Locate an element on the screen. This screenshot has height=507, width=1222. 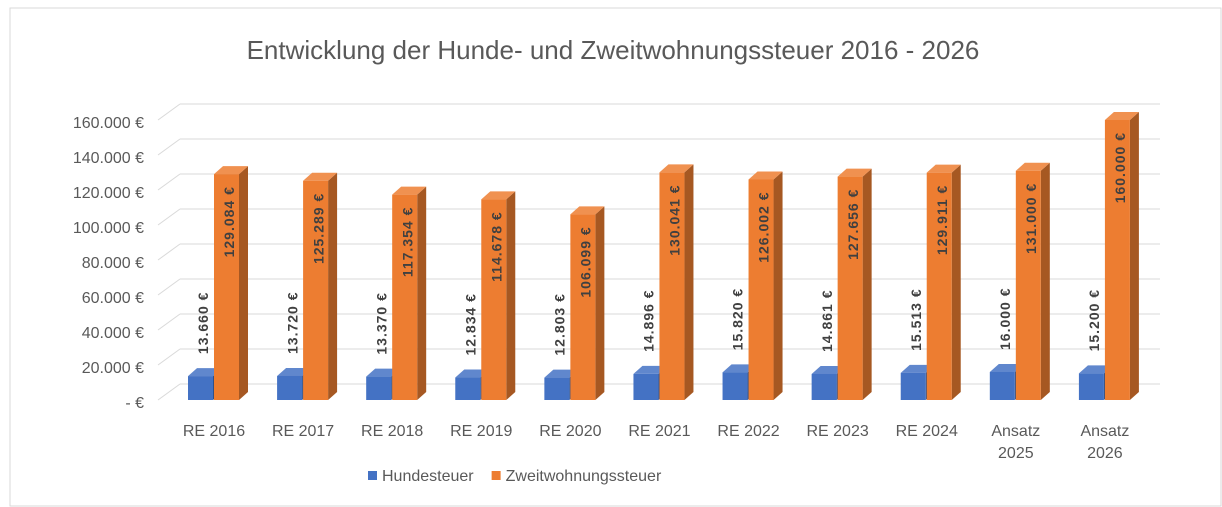
legend-label: Zweitwohnungssteuer is located at coordinates (584, 476).